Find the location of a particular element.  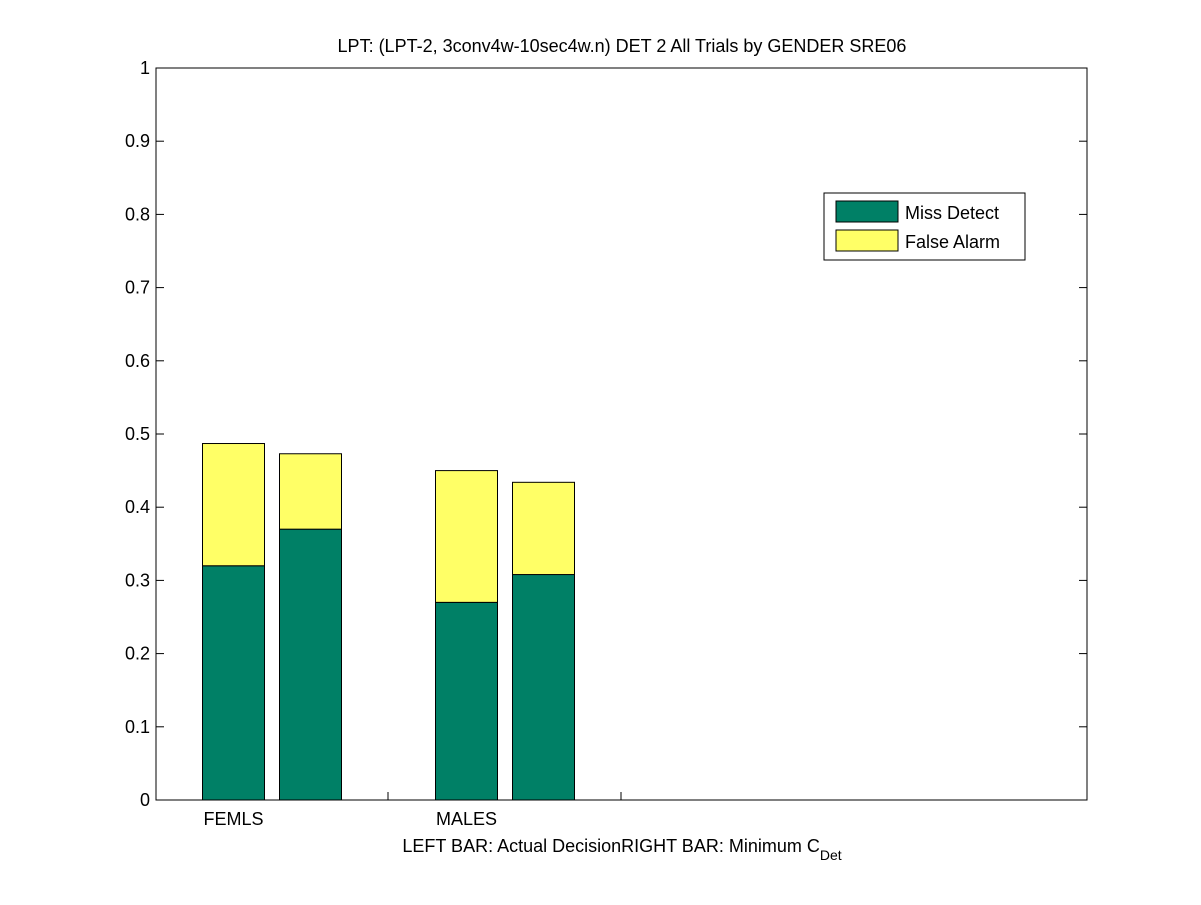

legend: Miss Detect False Alarm is located at coordinates (924, 226).